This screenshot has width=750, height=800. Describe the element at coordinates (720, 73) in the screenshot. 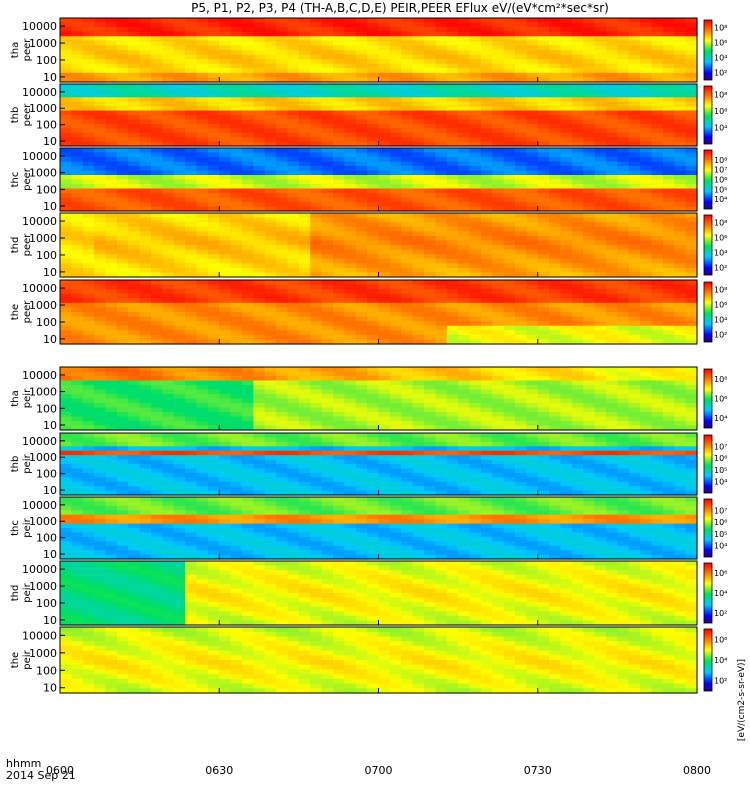

I see `colorbar-tick-label: 10²` at that location.